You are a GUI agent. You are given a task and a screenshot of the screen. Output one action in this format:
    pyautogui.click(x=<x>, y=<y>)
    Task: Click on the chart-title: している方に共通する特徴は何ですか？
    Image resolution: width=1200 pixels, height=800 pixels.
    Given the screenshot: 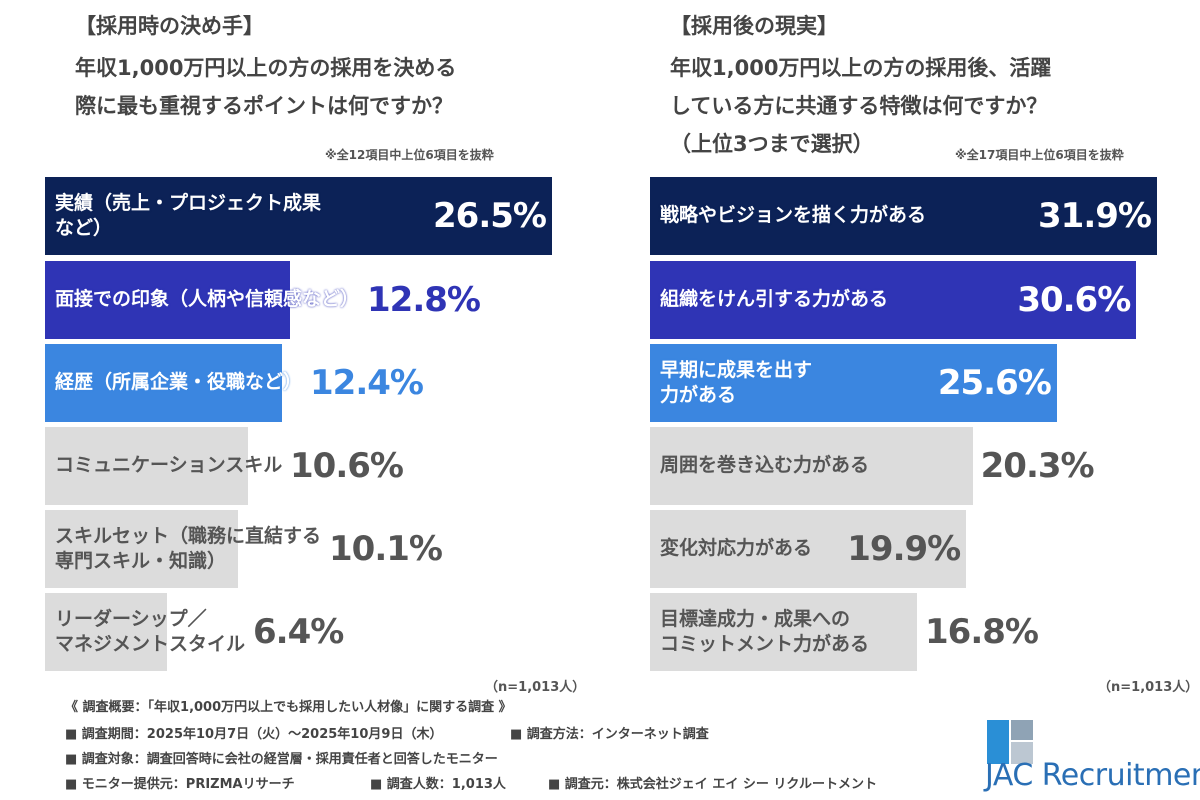 What is the action you would take?
    pyautogui.click(x=859, y=106)
    